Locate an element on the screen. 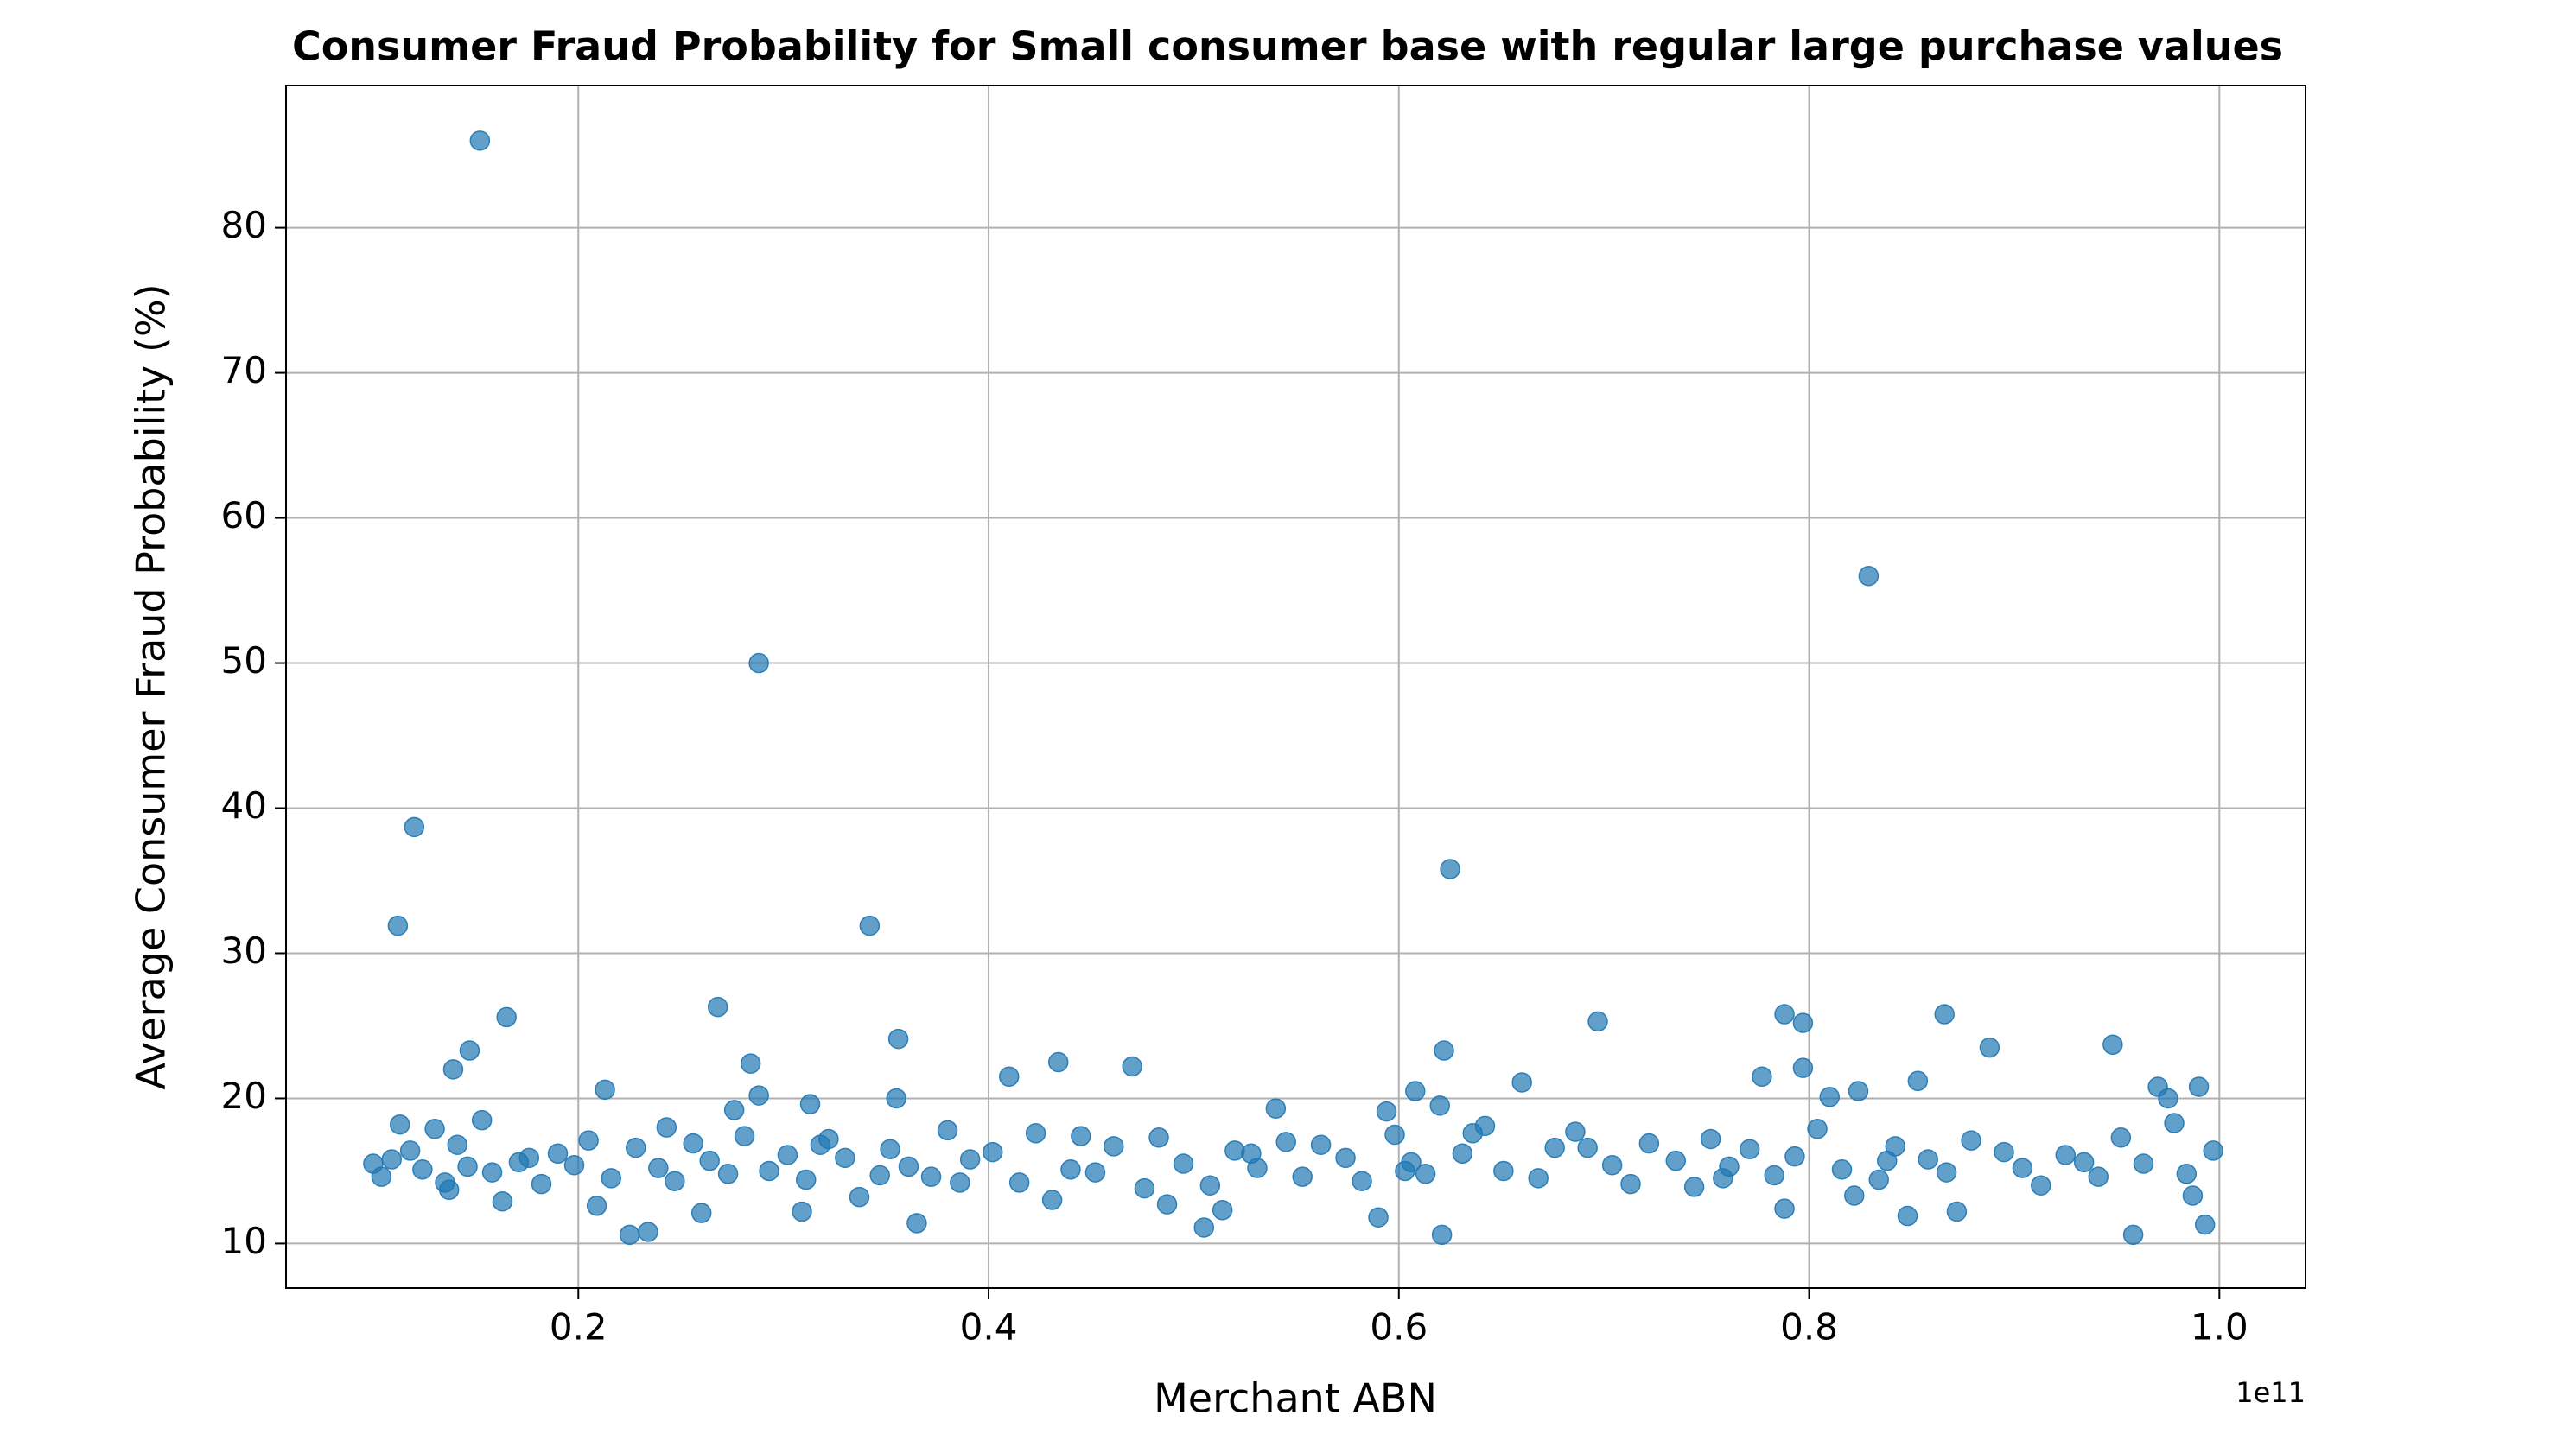 This screenshot has height=1447, width=2576. y-tick-label: 80 is located at coordinates (244, 225).